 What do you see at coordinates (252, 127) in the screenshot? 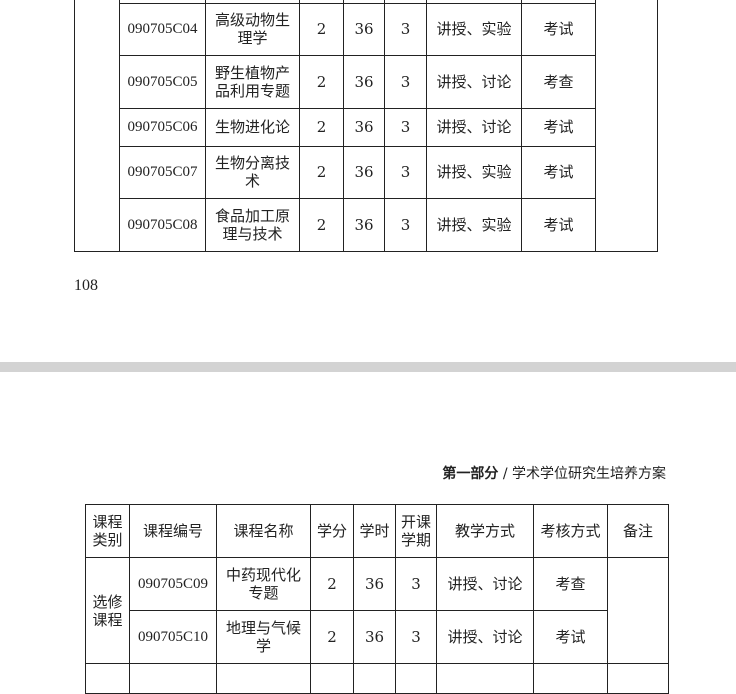
I see `course-name: 生物进化论` at bounding box center [252, 127].